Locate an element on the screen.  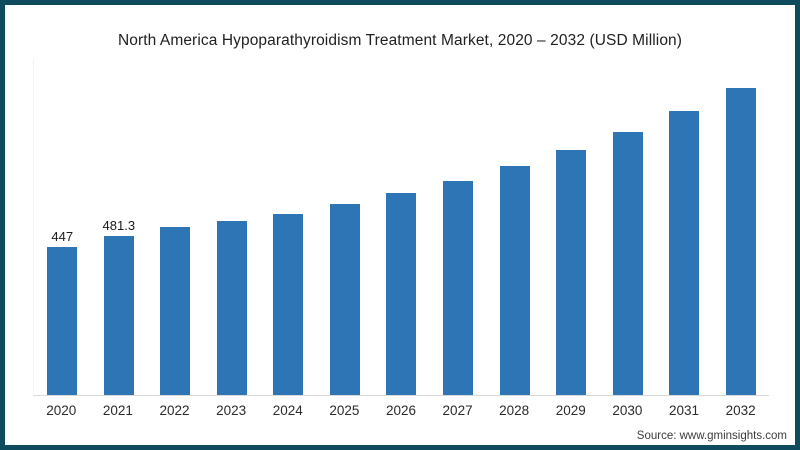
source-credit: Source: www.gminsights.com is located at coordinates (711, 436).